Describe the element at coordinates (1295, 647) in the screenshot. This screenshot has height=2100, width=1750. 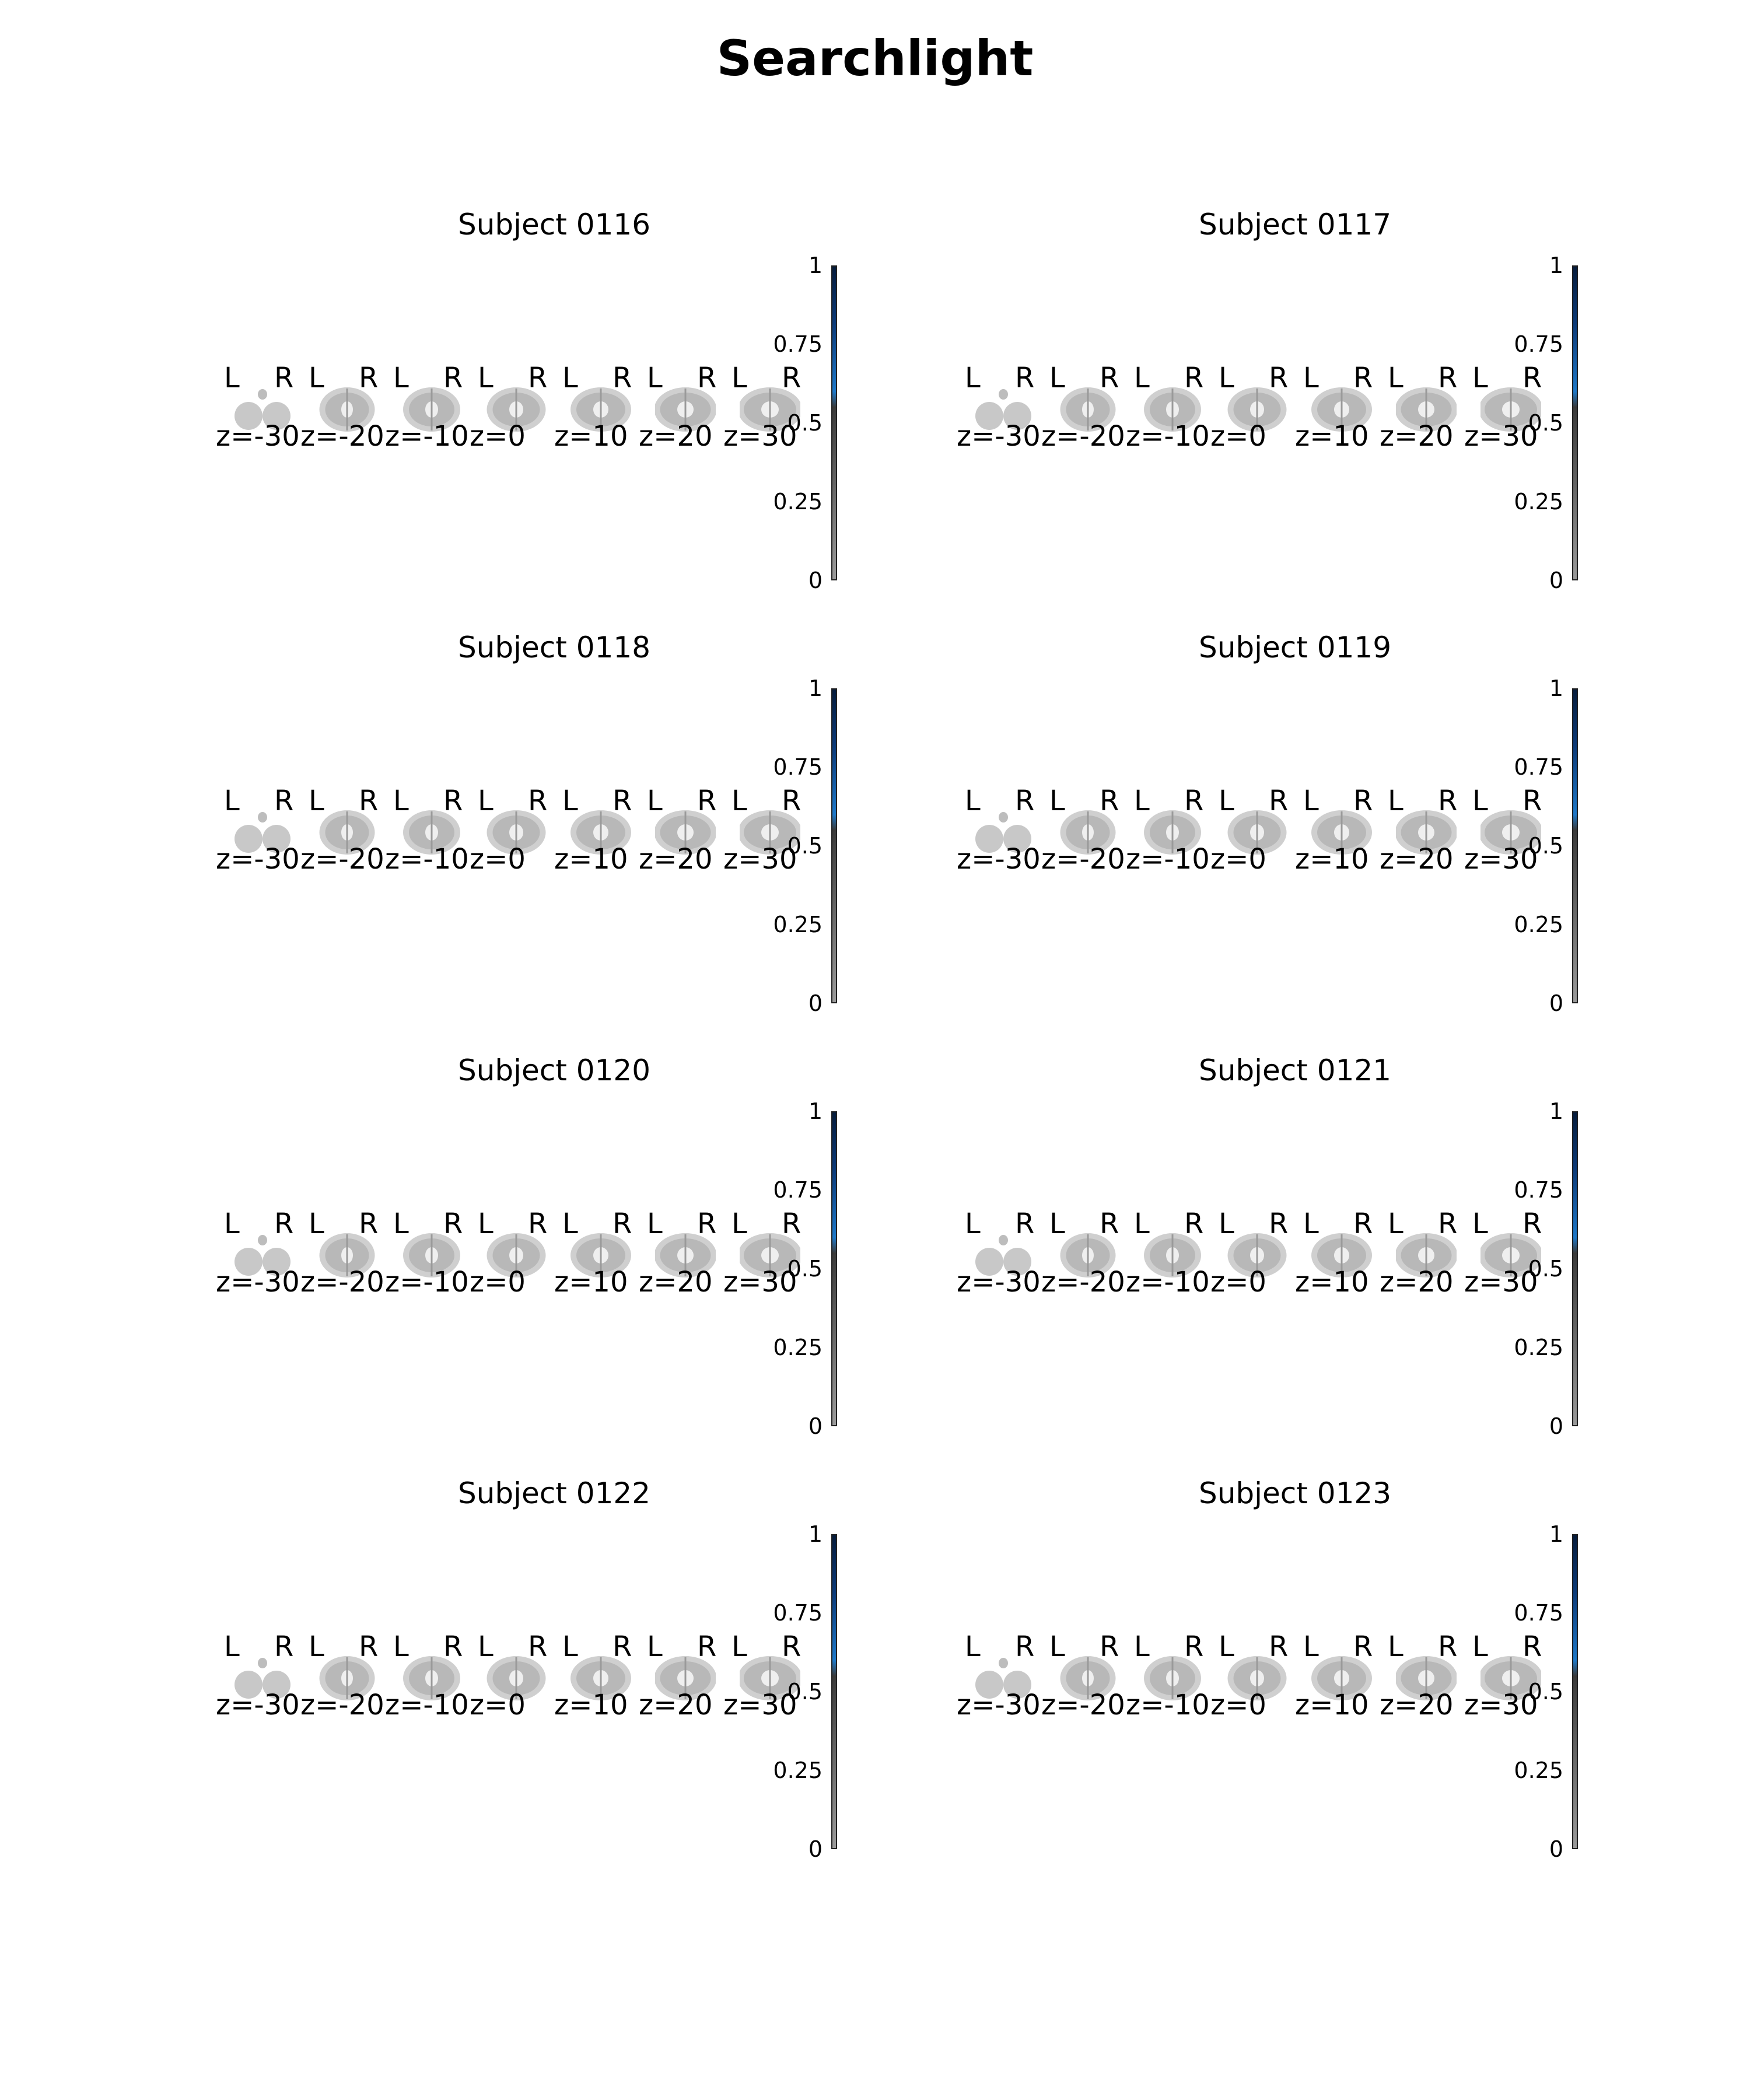
I see `panel-title: Subject 0119` at that location.